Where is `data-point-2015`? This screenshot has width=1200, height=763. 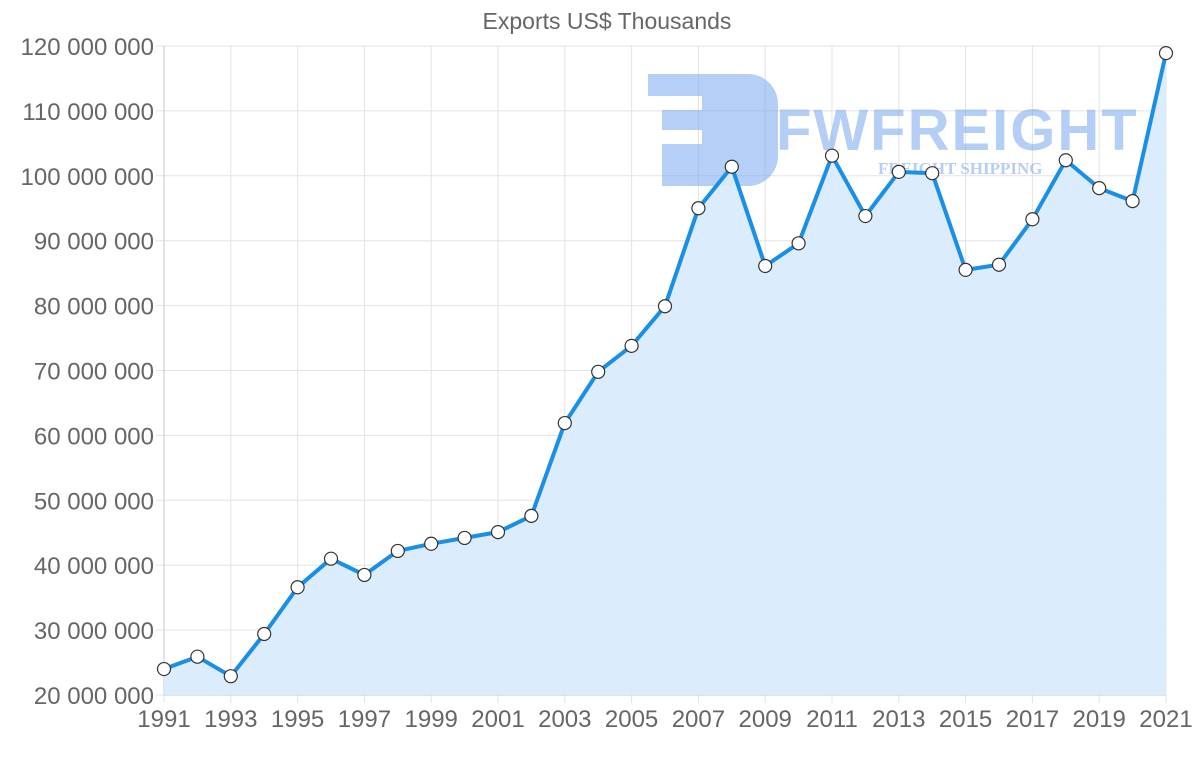 data-point-2015 is located at coordinates (965, 270).